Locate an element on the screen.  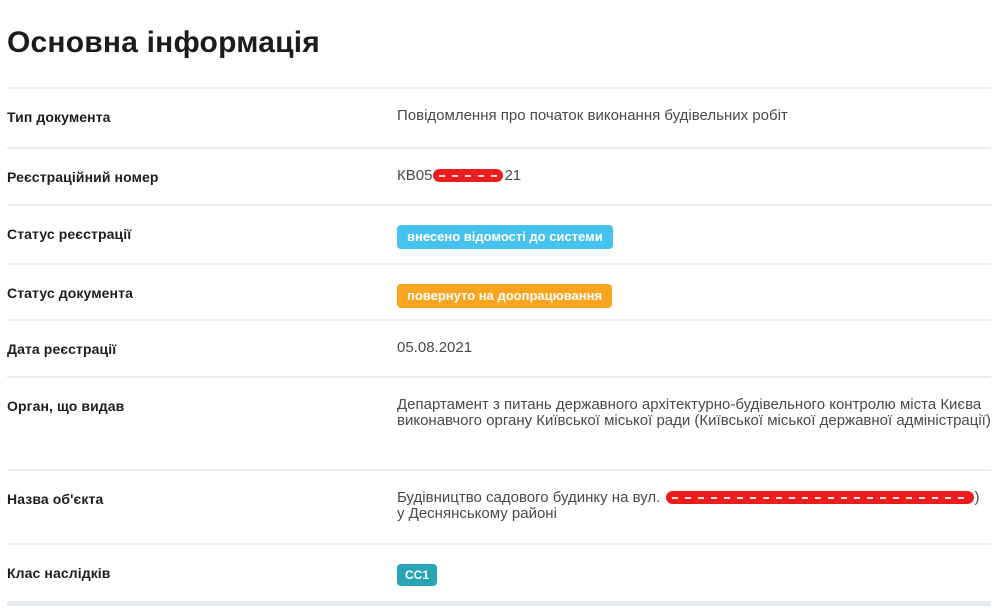
info-row-registration-date: Дата реєстрації 05.08.2021 is located at coordinates (499, 349).